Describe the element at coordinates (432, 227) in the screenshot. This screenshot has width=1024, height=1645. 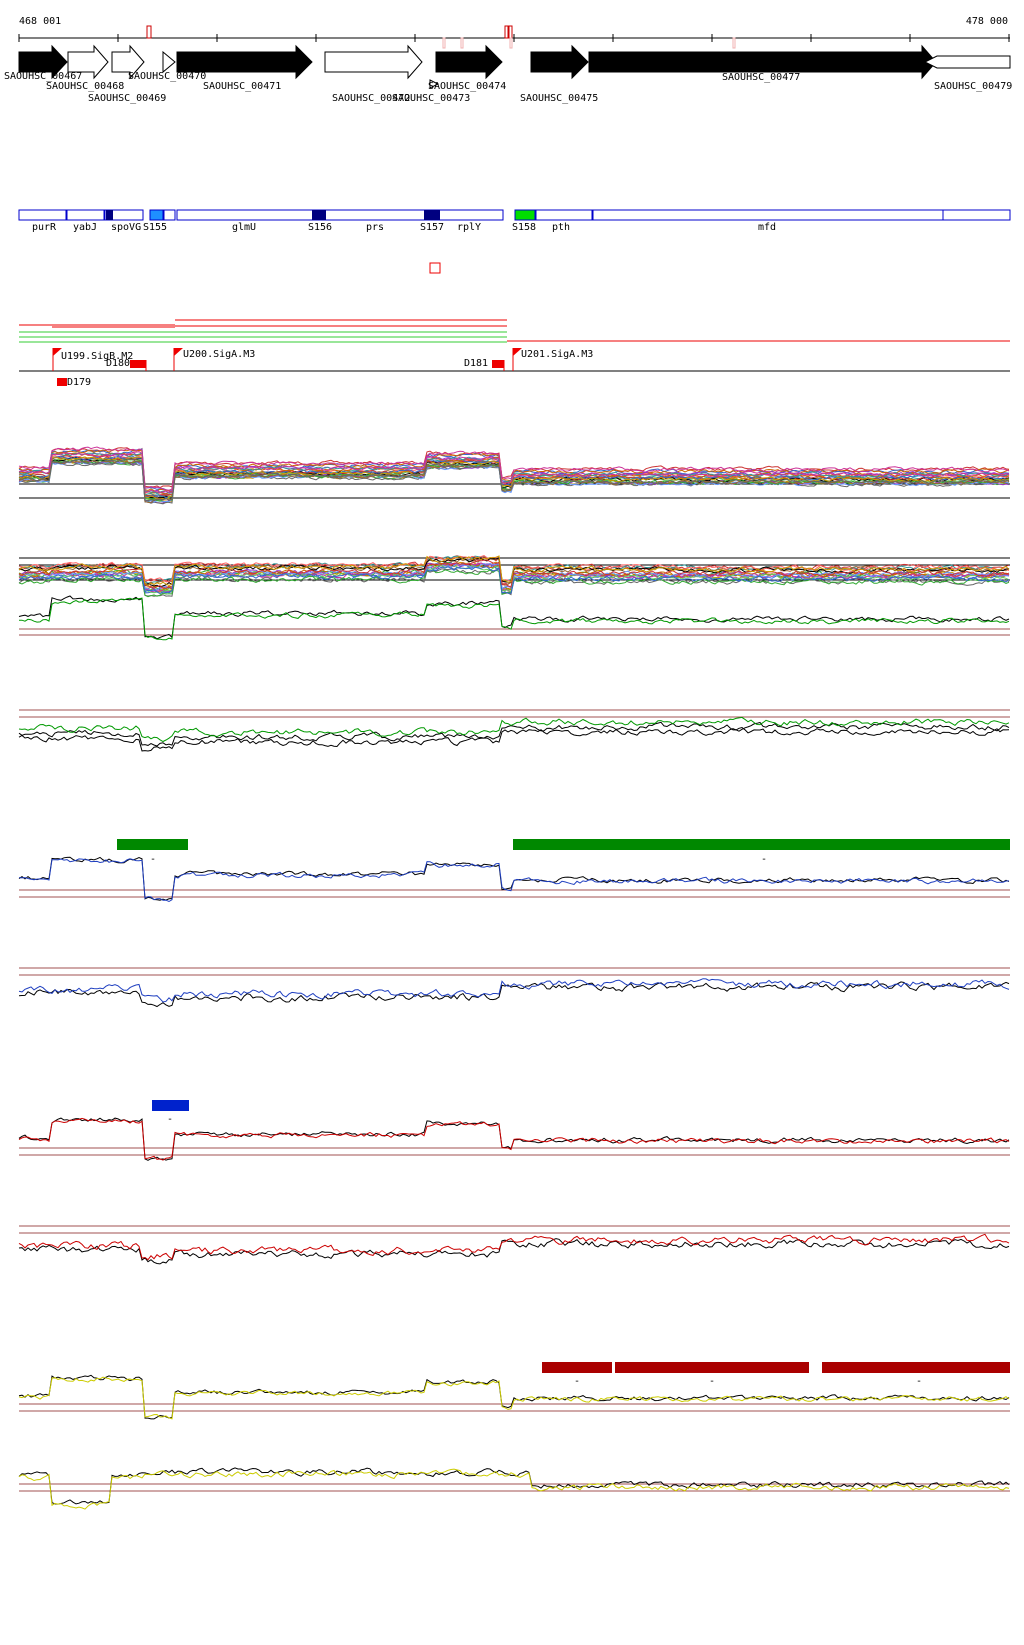
I see `annotation-label: S157` at that location.